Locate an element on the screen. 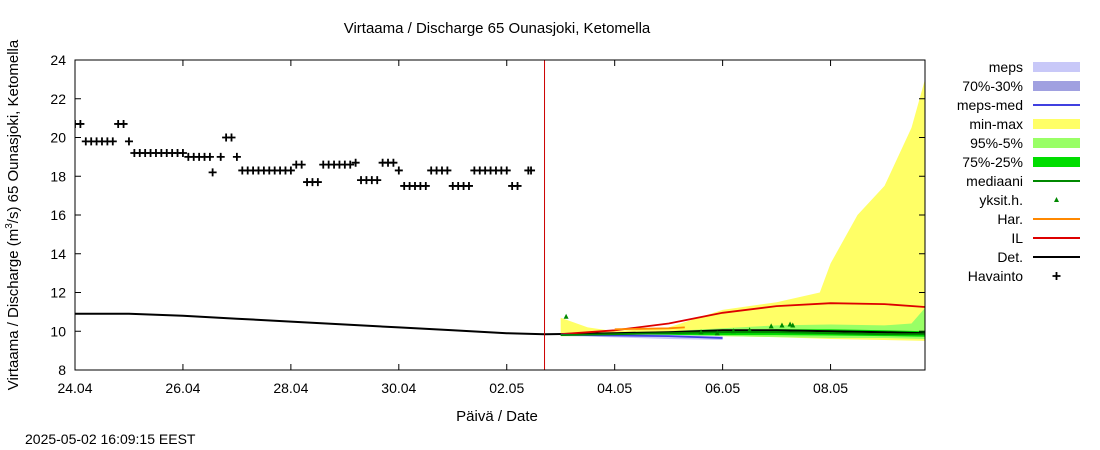 Image resolution: width=1100 pixels, height=450 pixels. y-tick-label: 20 is located at coordinates (58, 138).